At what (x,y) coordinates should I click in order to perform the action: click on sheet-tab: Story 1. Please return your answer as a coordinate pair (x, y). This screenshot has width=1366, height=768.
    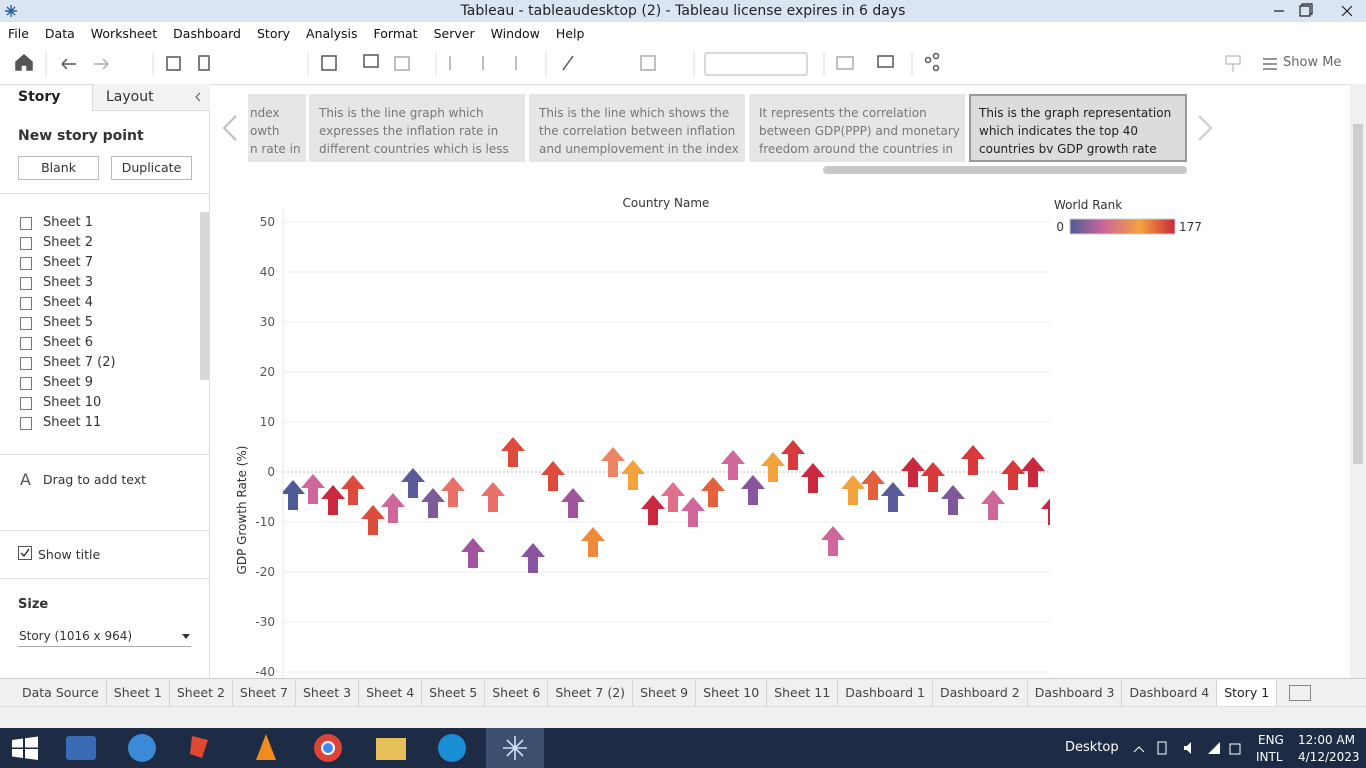
    Looking at the image, I should click on (1247, 693).